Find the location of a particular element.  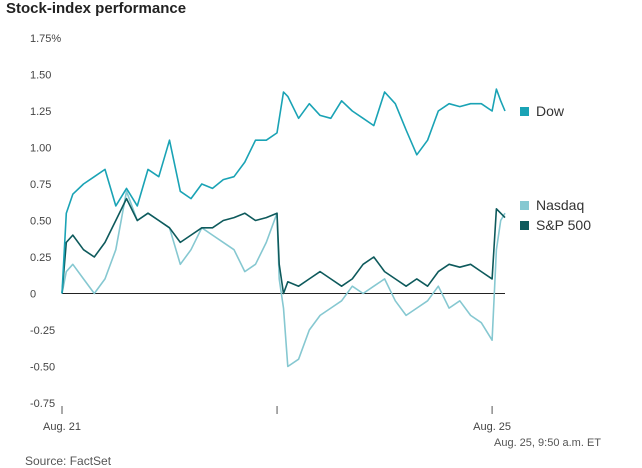

y-tick-label: 1.25 is located at coordinates (40, 112).